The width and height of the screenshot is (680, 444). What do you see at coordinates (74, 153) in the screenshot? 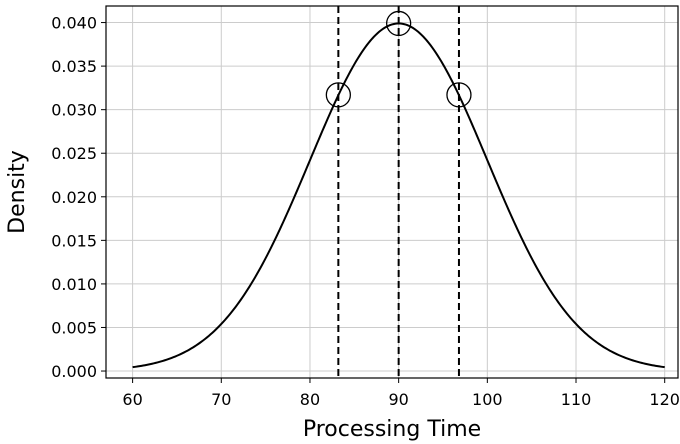
I see `y-tick-label: 0.025` at bounding box center [74, 153].